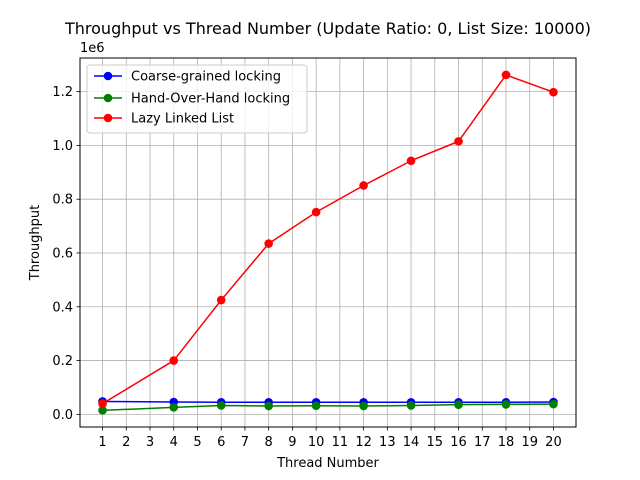  Describe the element at coordinates (108, 98) in the screenshot. I see `legend-marker-hand-over-hand` at that location.